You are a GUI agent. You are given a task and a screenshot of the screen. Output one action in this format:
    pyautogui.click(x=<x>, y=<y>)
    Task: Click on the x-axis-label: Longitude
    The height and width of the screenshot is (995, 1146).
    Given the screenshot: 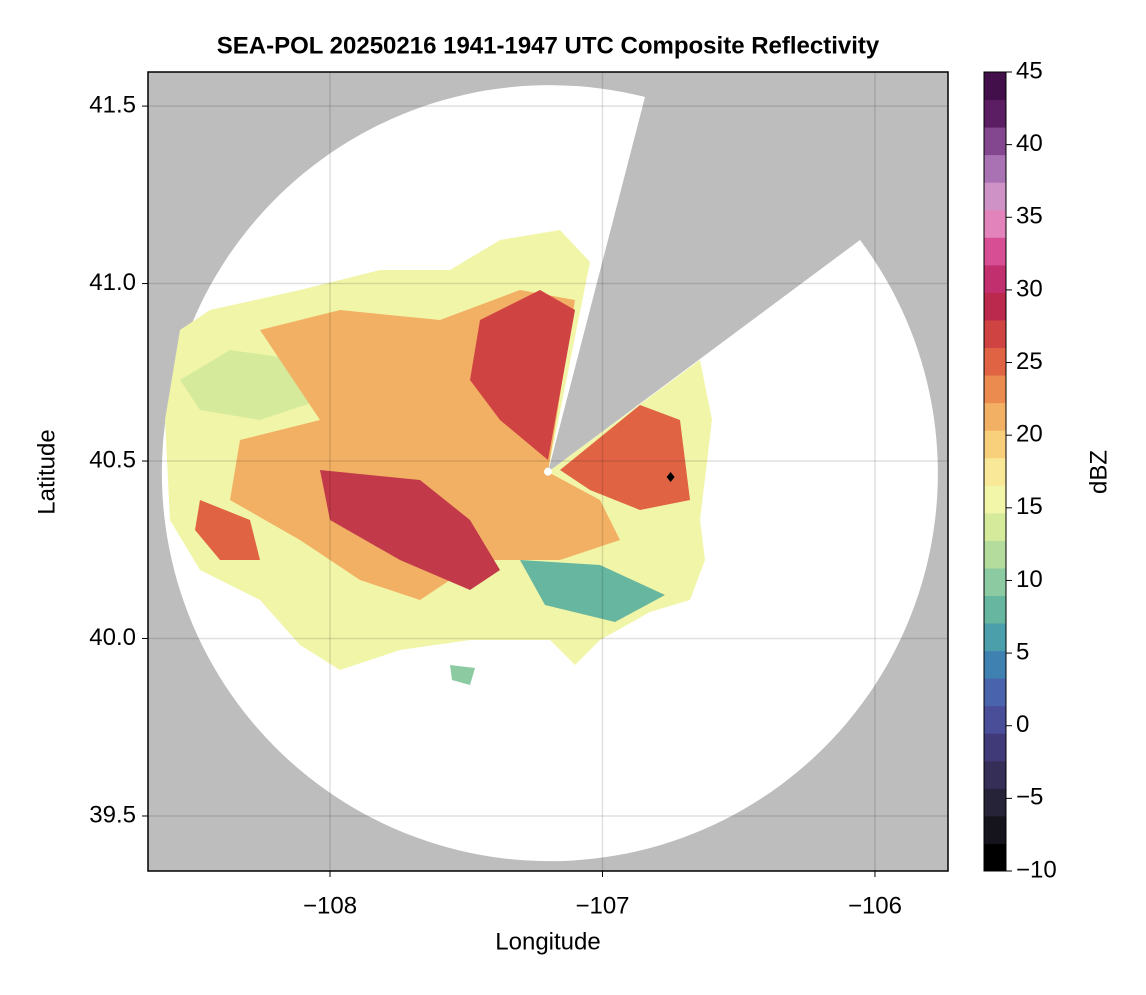 What is the action you would take?
    pyautogui.click(x=547, y=941)
    